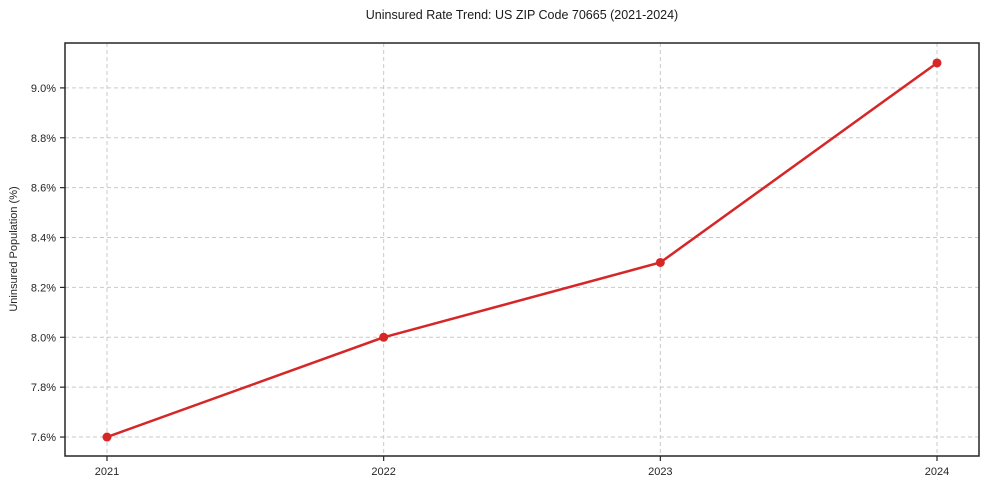 The image size is (989, 490). Describe the element at coordinates (43, 438) in the screenshot. I see `y-tick-label: 7.6%` at that location.